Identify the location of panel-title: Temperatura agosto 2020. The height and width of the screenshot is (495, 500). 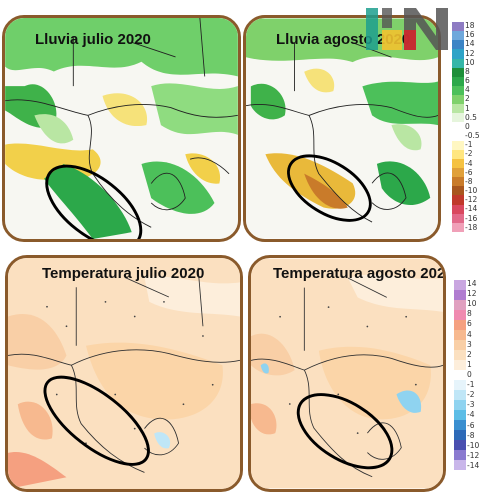
(359, 273).